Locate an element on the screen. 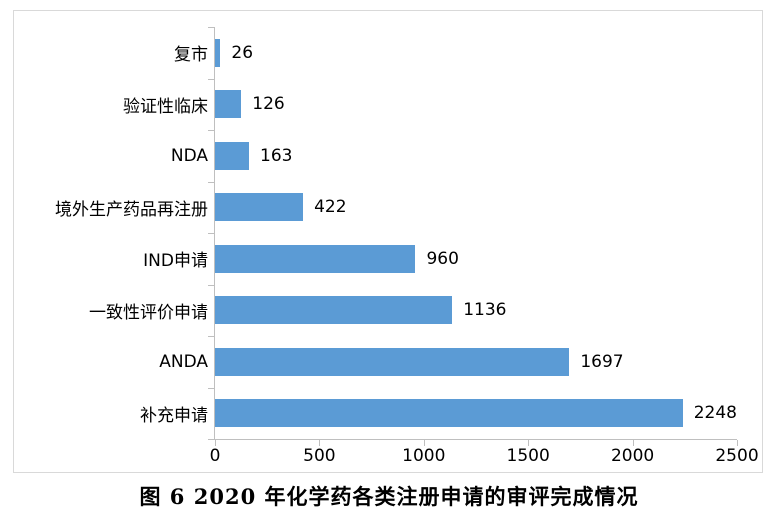 This screenshot has height=515, width=778. bar-row: 126 is located at coordinates (476, 105).